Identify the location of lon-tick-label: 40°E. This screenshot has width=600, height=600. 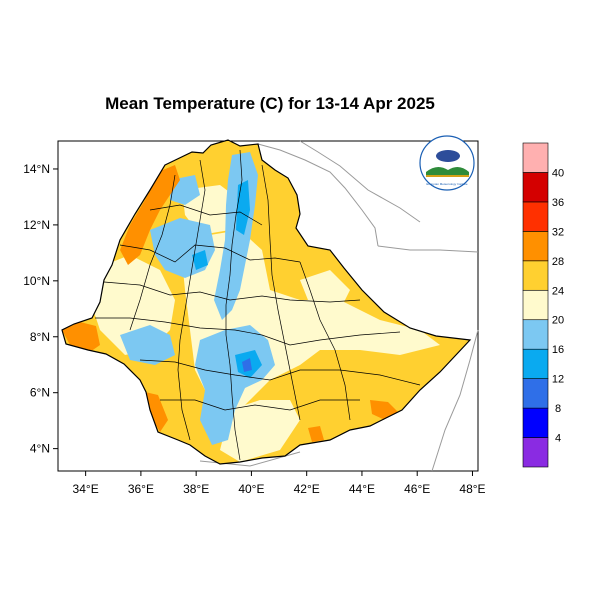
(251, 489).